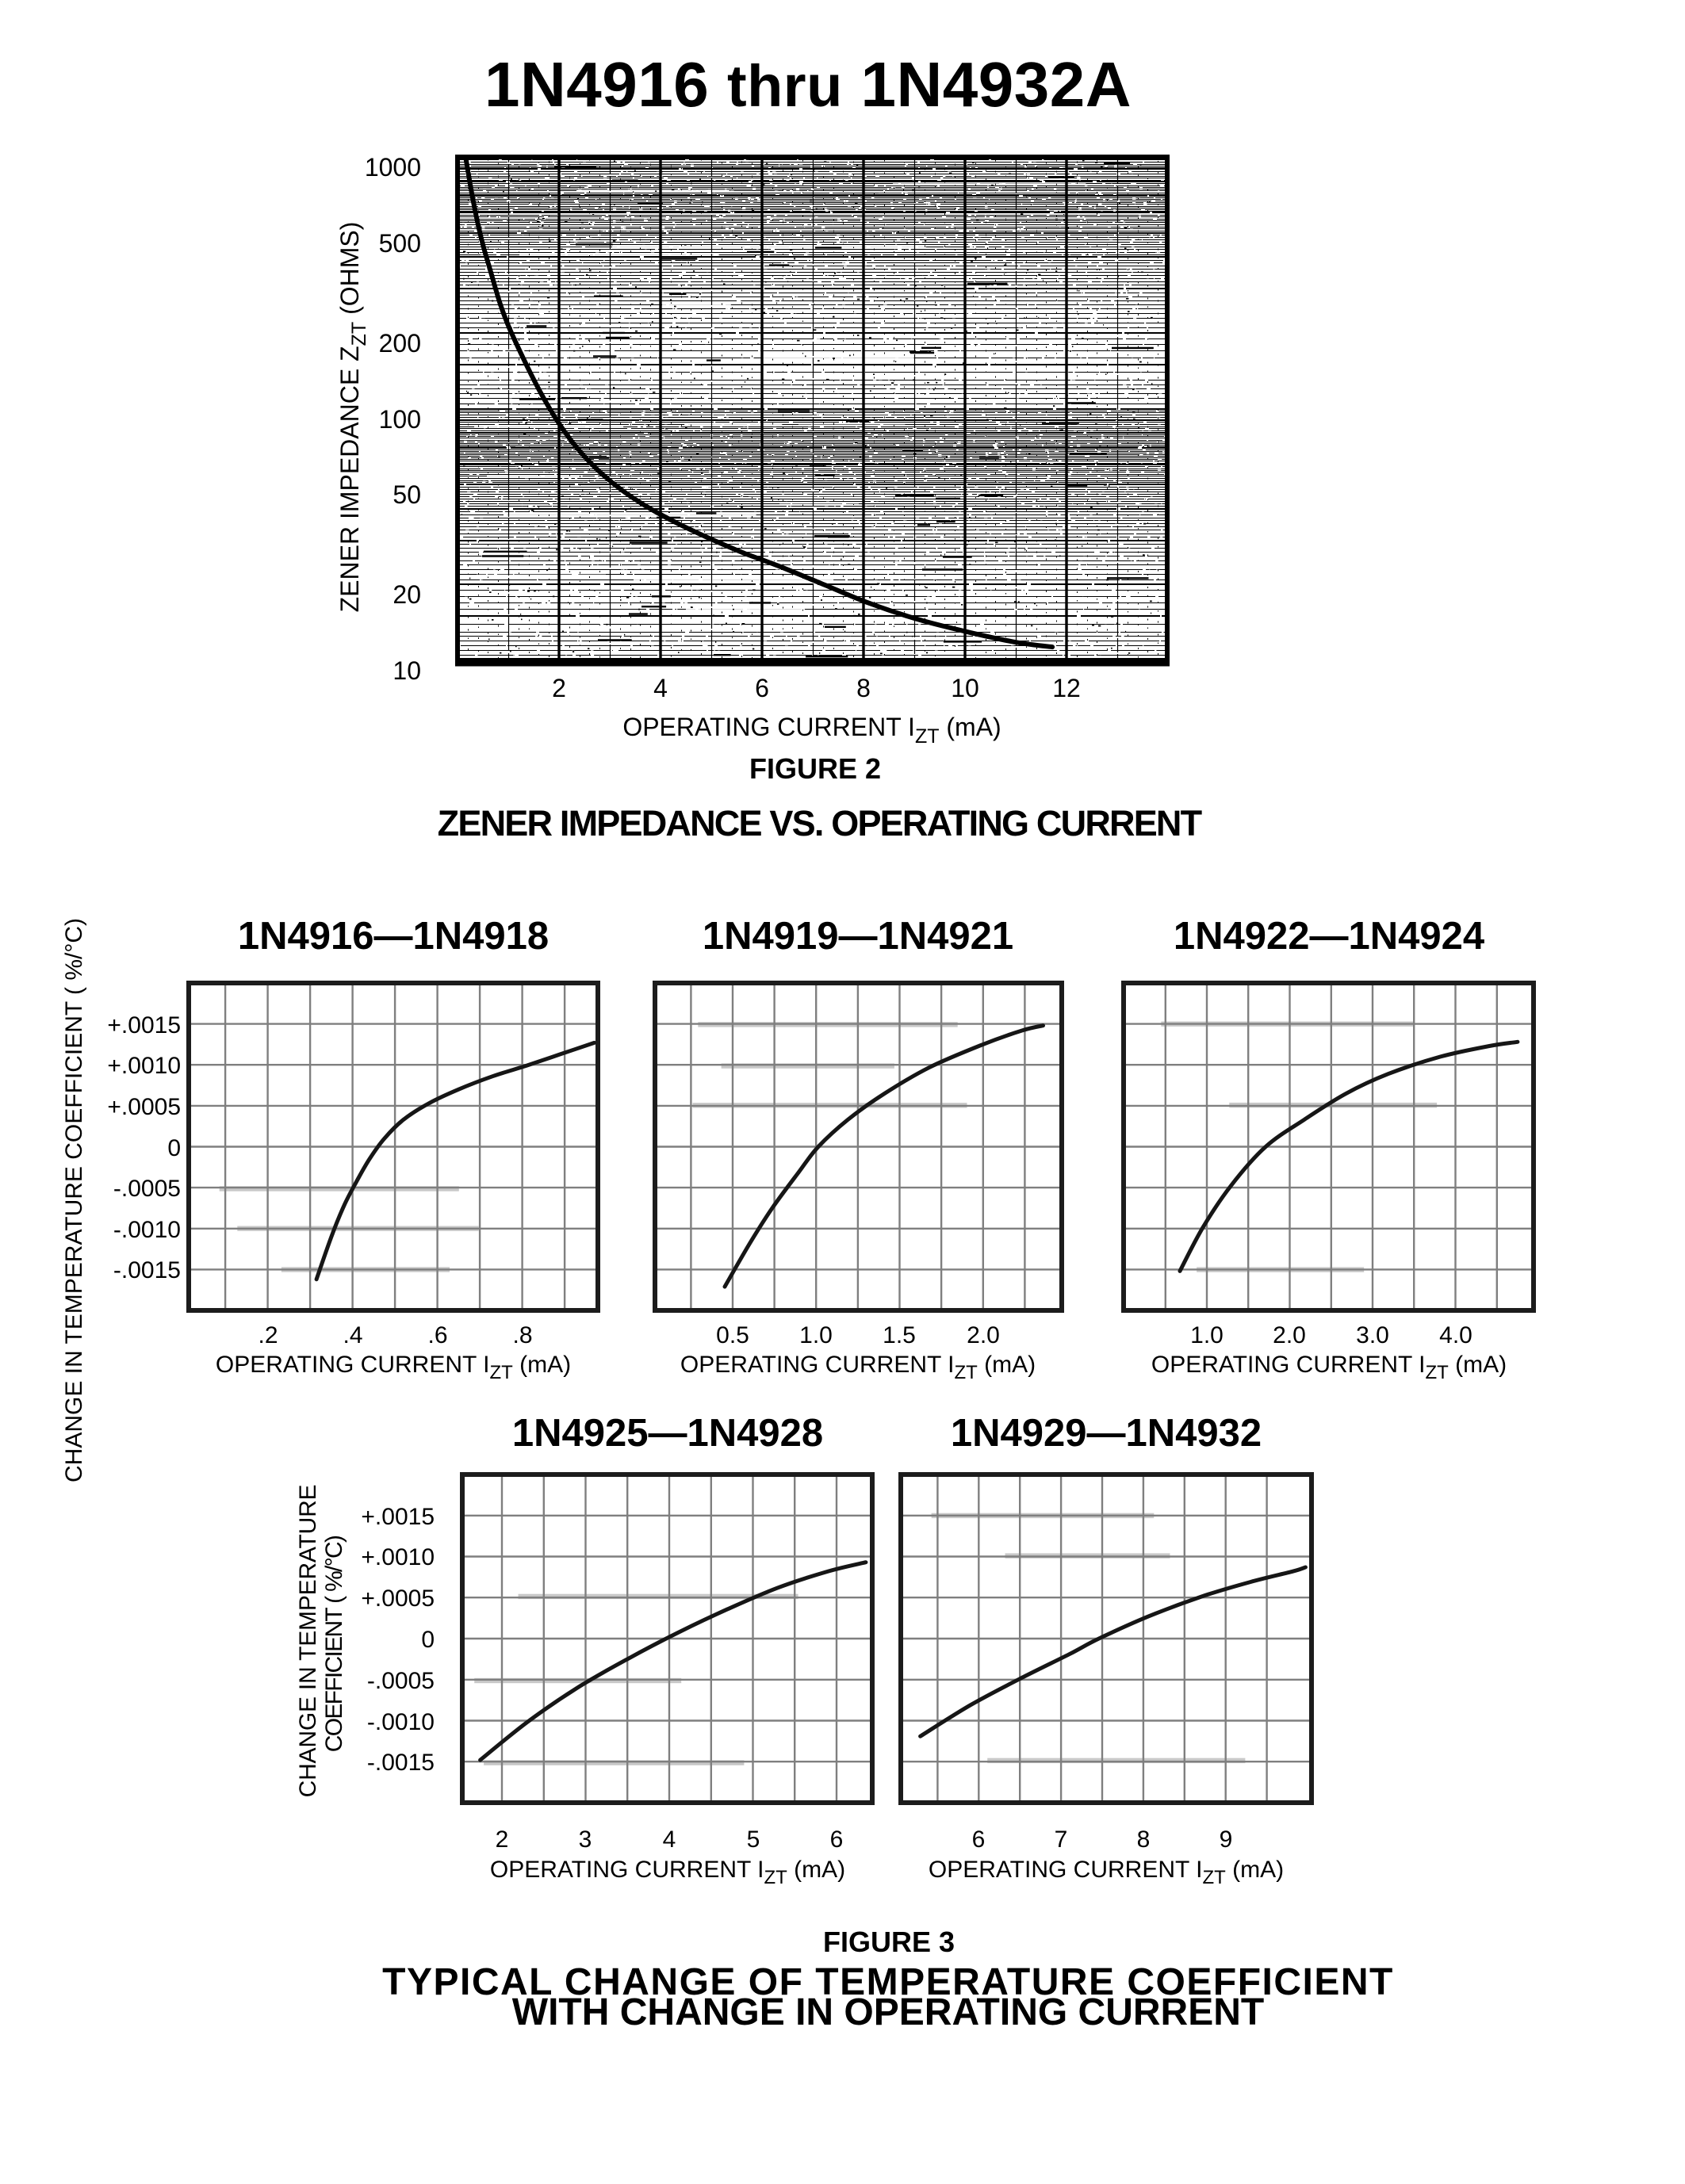 This screenshot has height=2184, width=1685. What do you see at coordinates (667, 1433) in the screenshot?
I see `svg-text: 1N4925—1N4928` at bounding box center [667, 1433].